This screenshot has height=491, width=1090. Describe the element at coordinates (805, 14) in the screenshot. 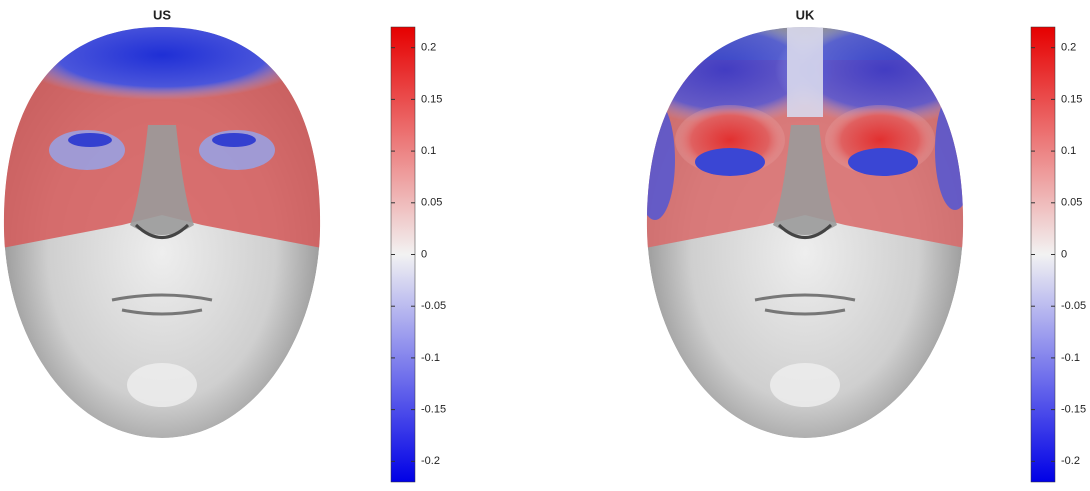

I see `panel-title: UK` at that location.